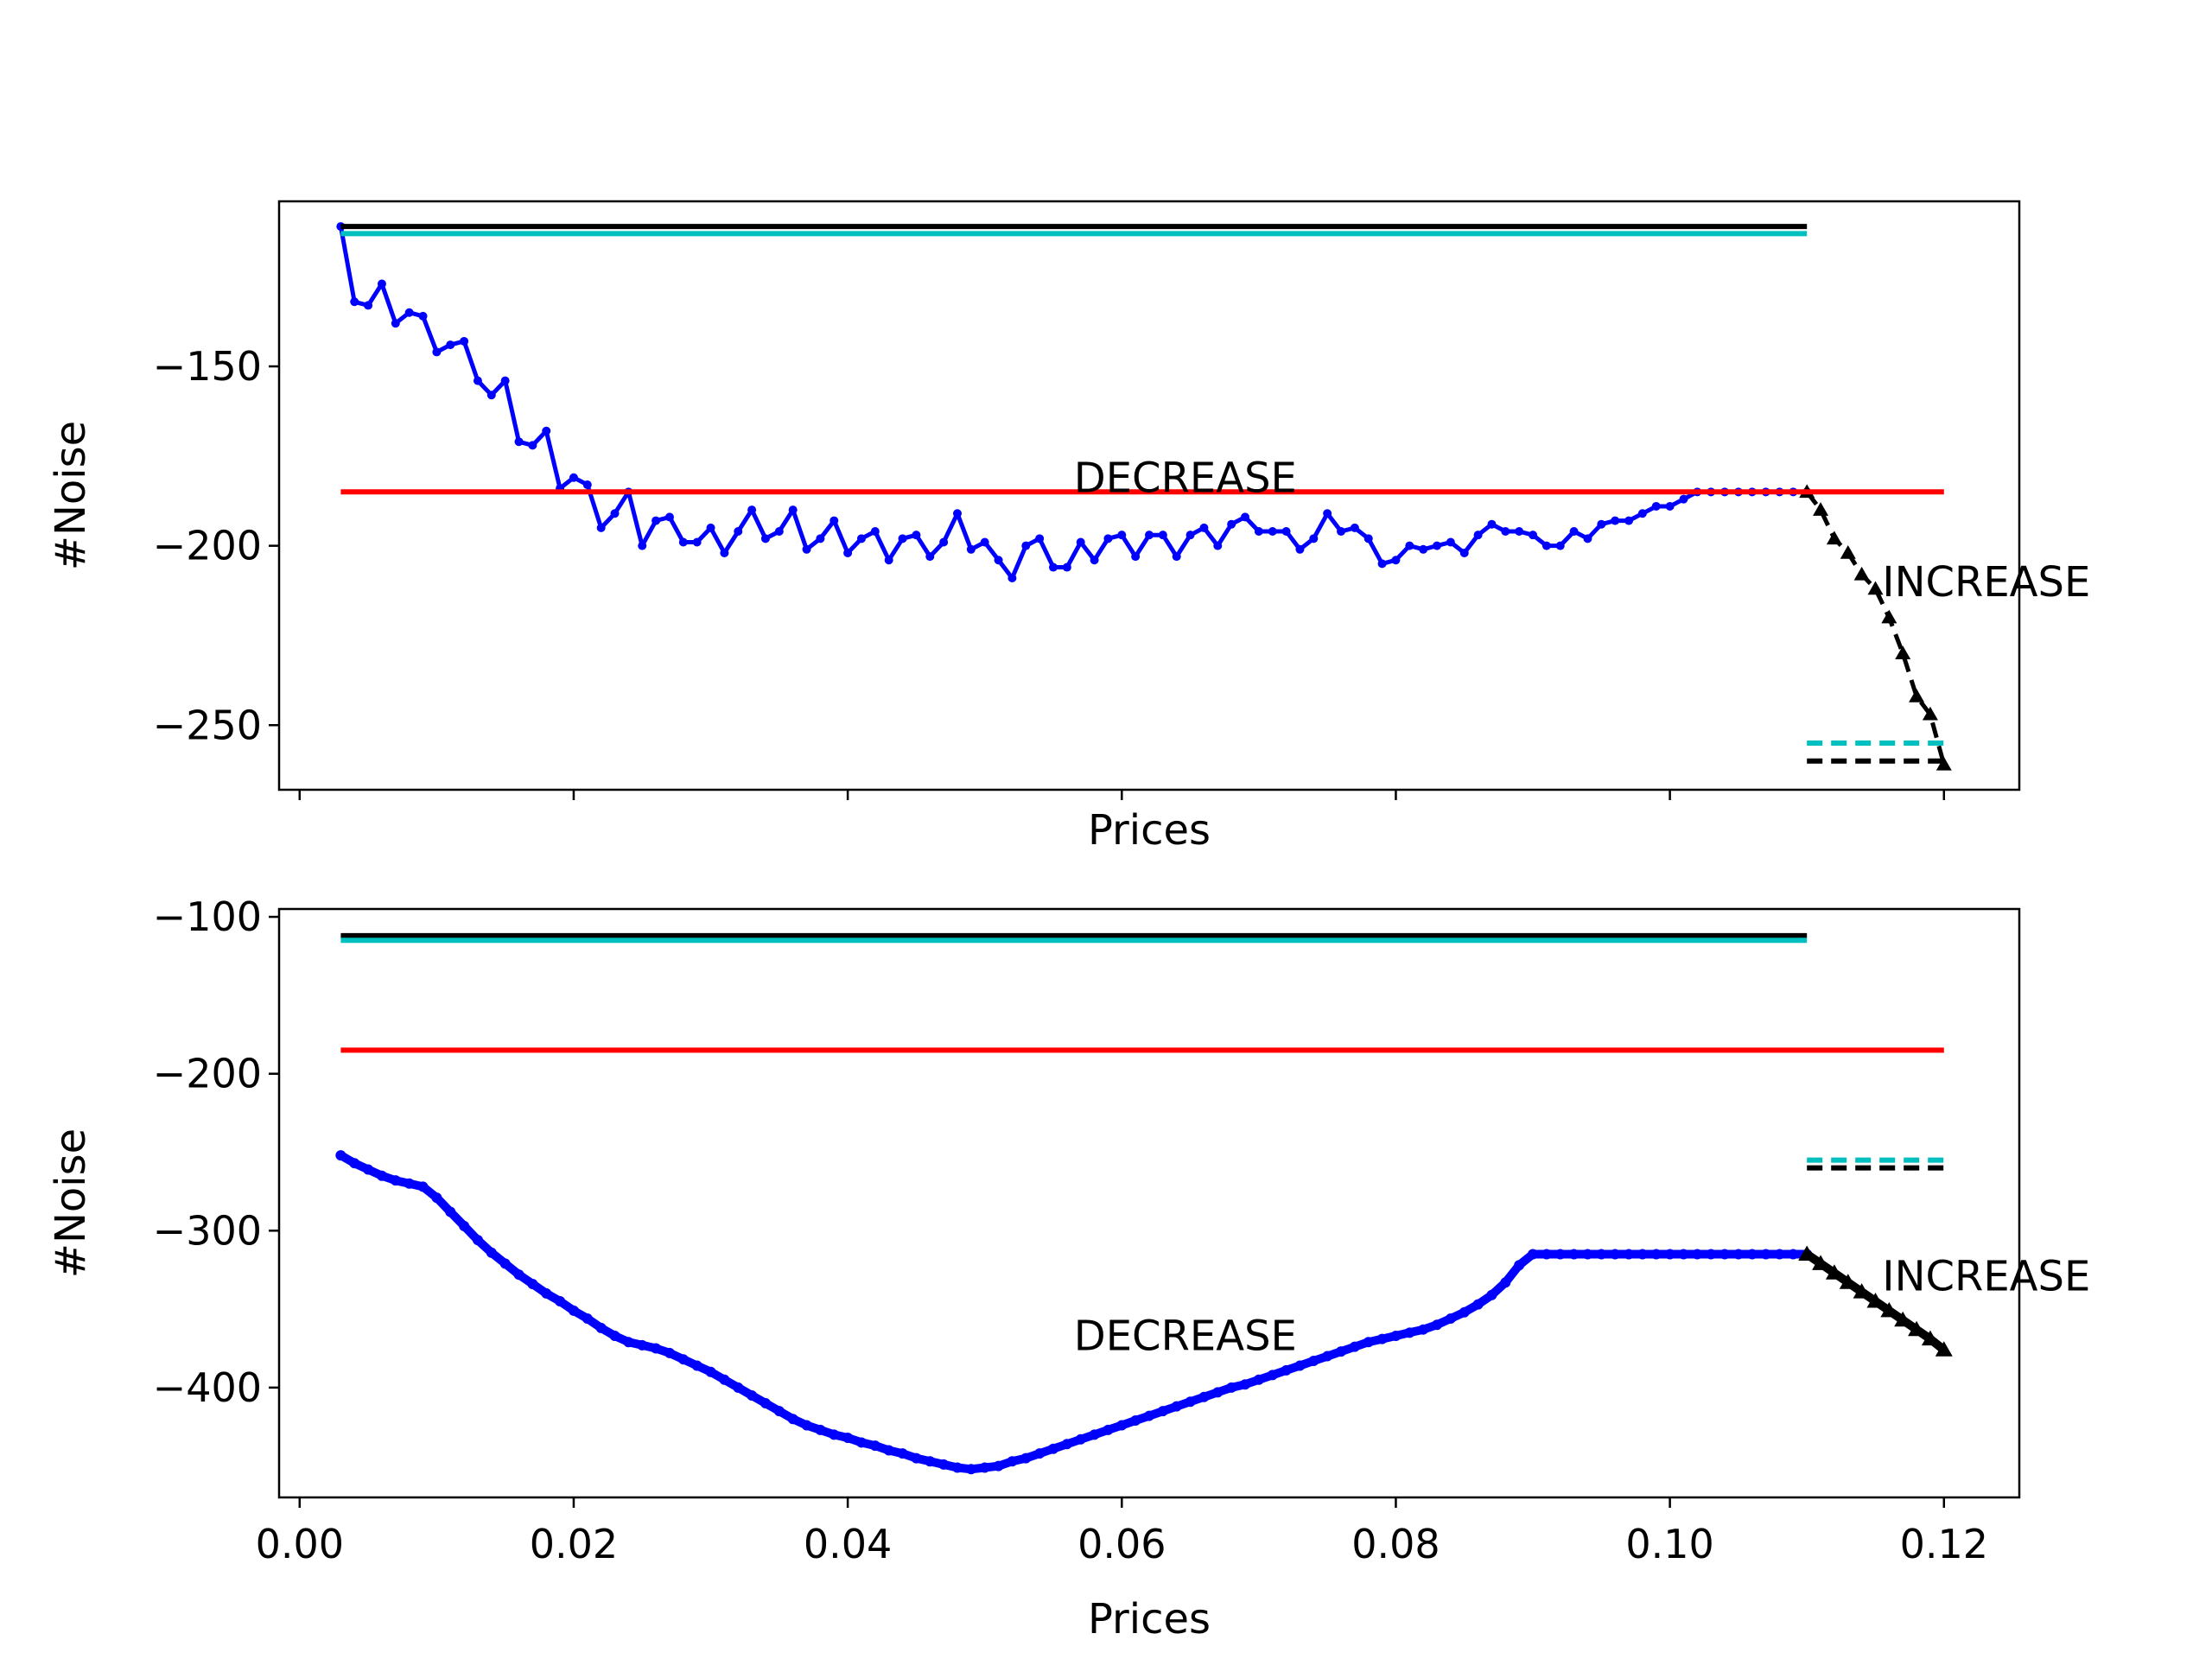 Image resolution: width=2212 pixels, height=1659 pixels. I want to click on chart-1-x-tick-label: 0.04, so click(848, 1544).